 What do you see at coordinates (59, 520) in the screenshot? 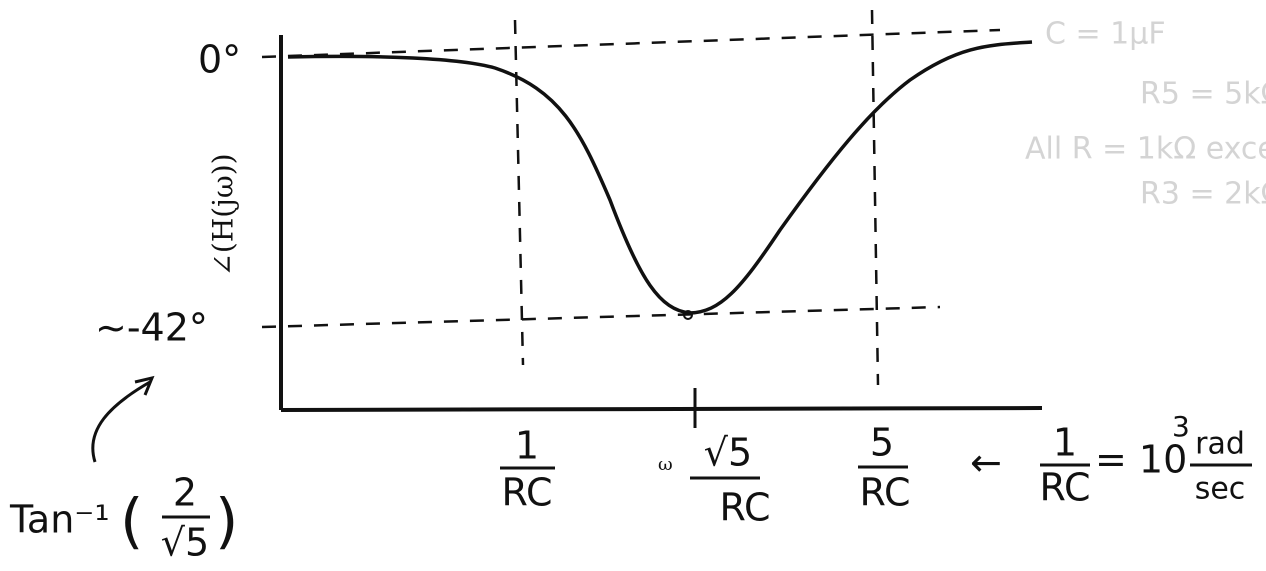
I see `annotation-func: Tan⁻¹` at bounding box center [59, 520].